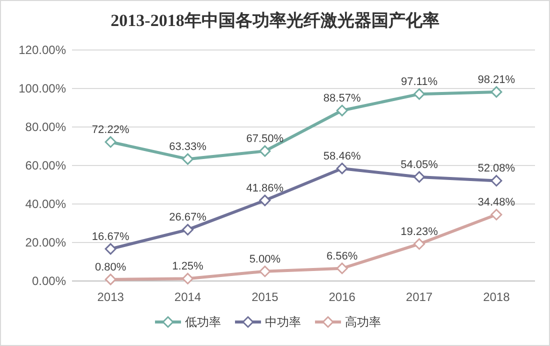 The image size is (550, 346). Describe the element at coordinates (265, 259) in the screenshot. I see `data-label: 5.00%` at that location.